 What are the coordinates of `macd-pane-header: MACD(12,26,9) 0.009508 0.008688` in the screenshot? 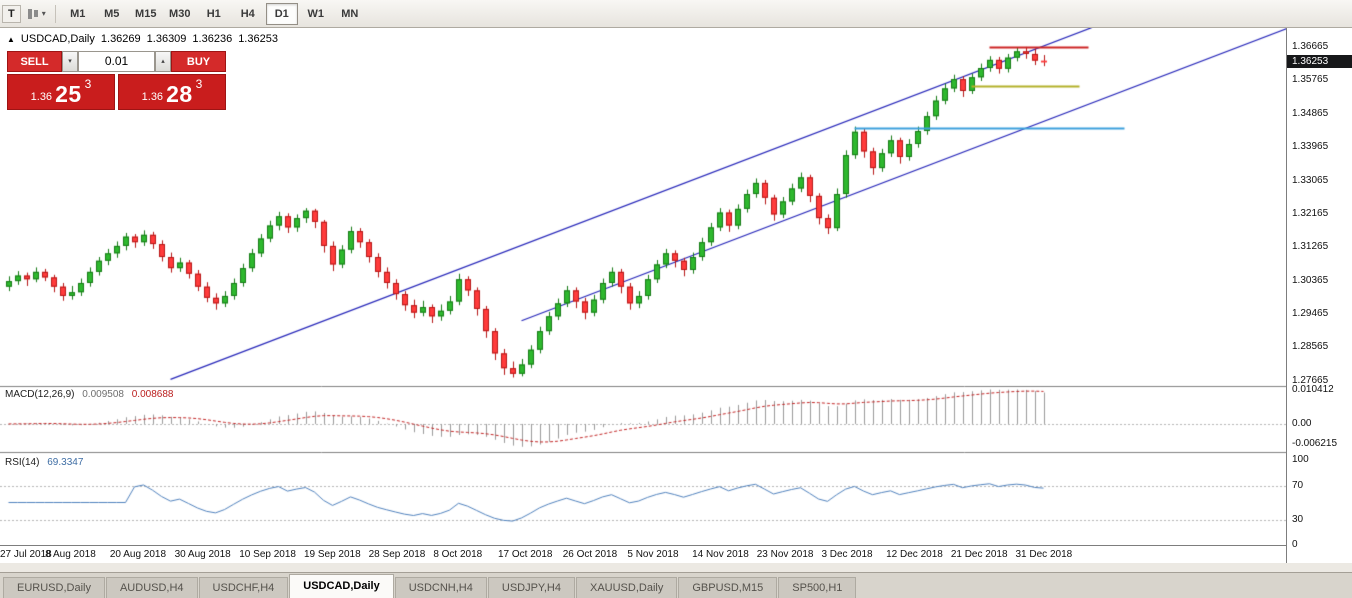 It's located at (89, 394).